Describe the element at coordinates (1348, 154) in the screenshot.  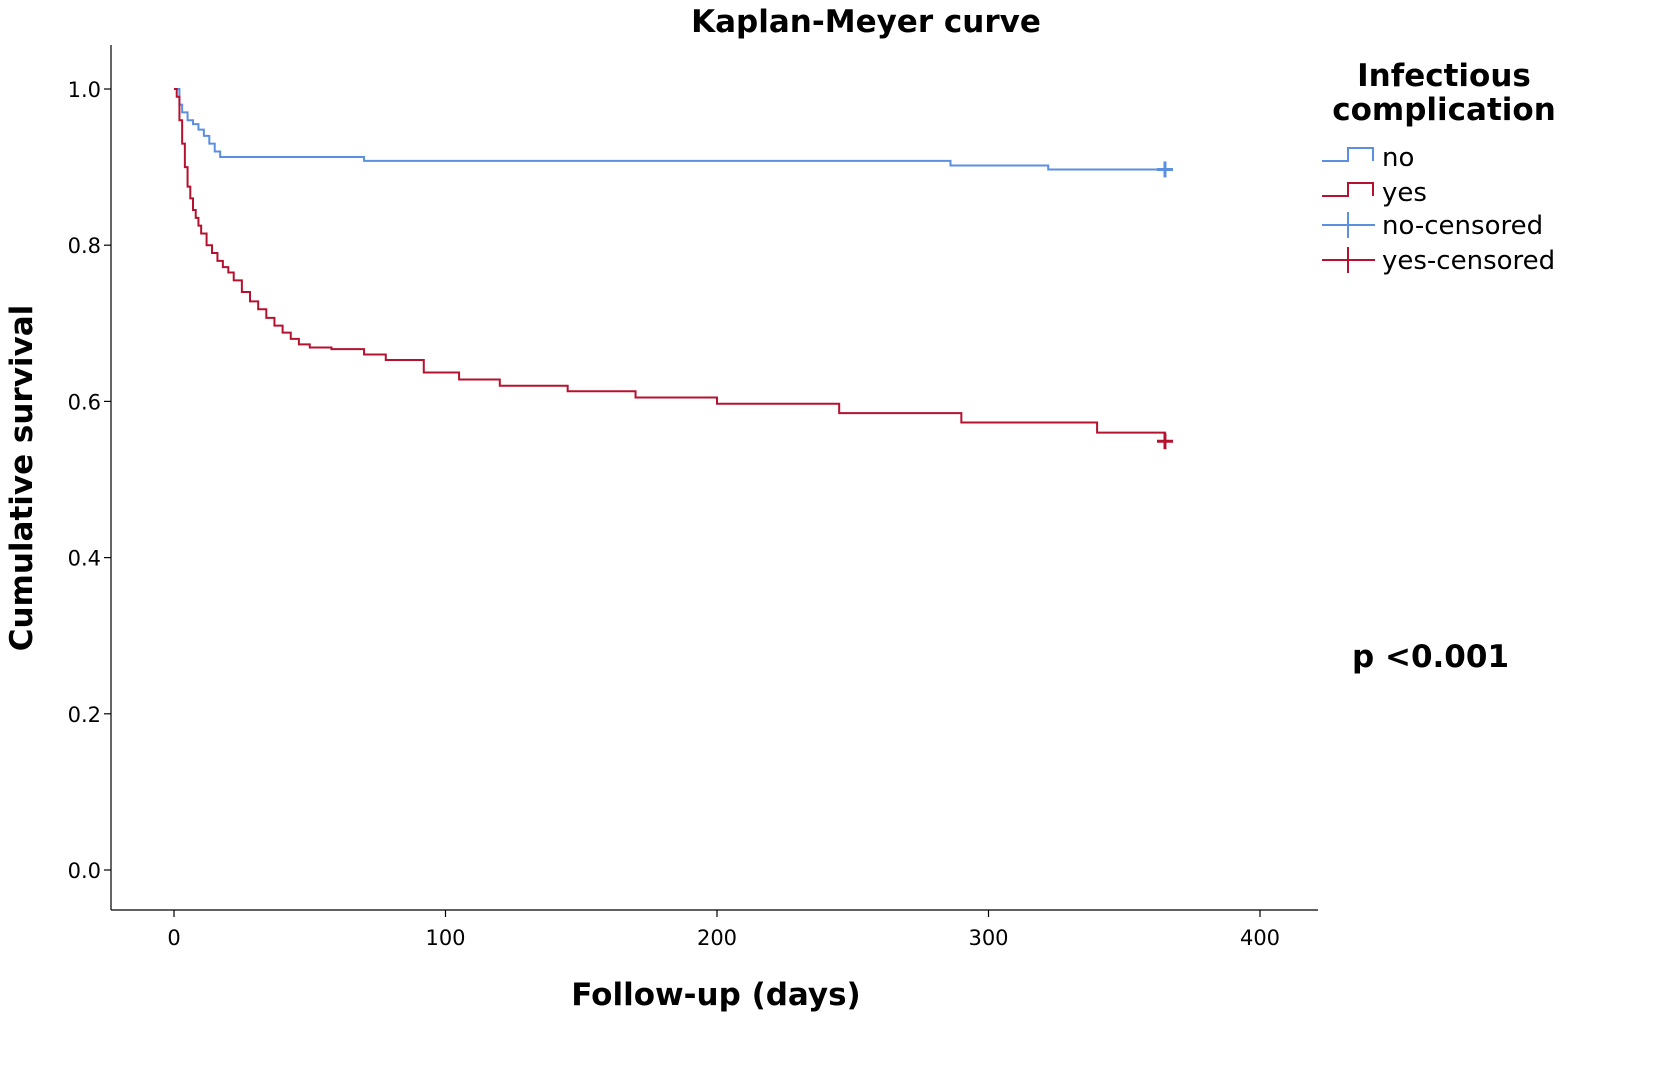
I see `legend-swatch-no` at that location.